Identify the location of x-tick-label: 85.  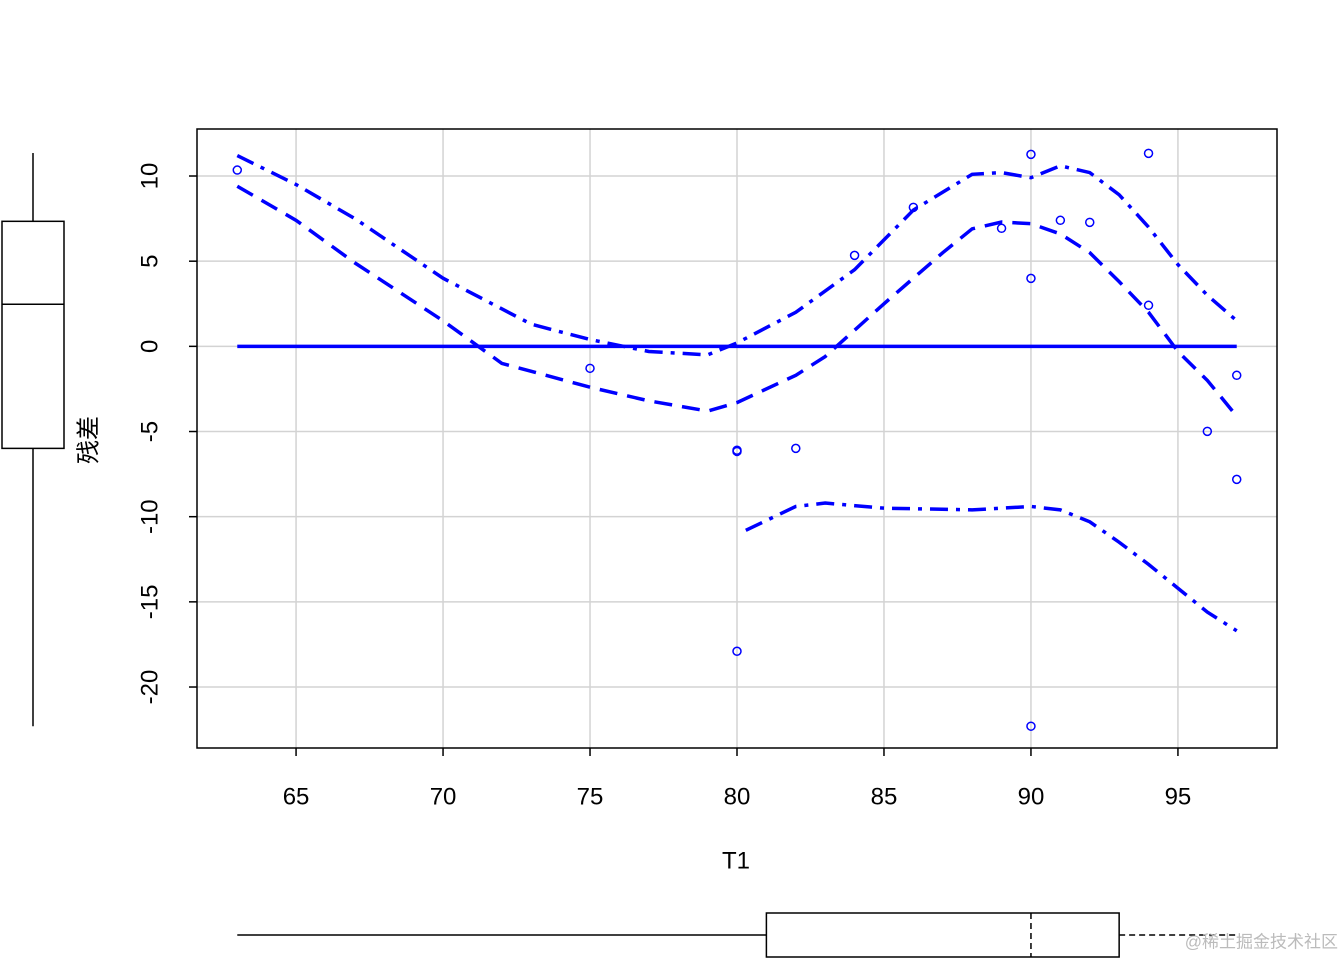
(884, 796).